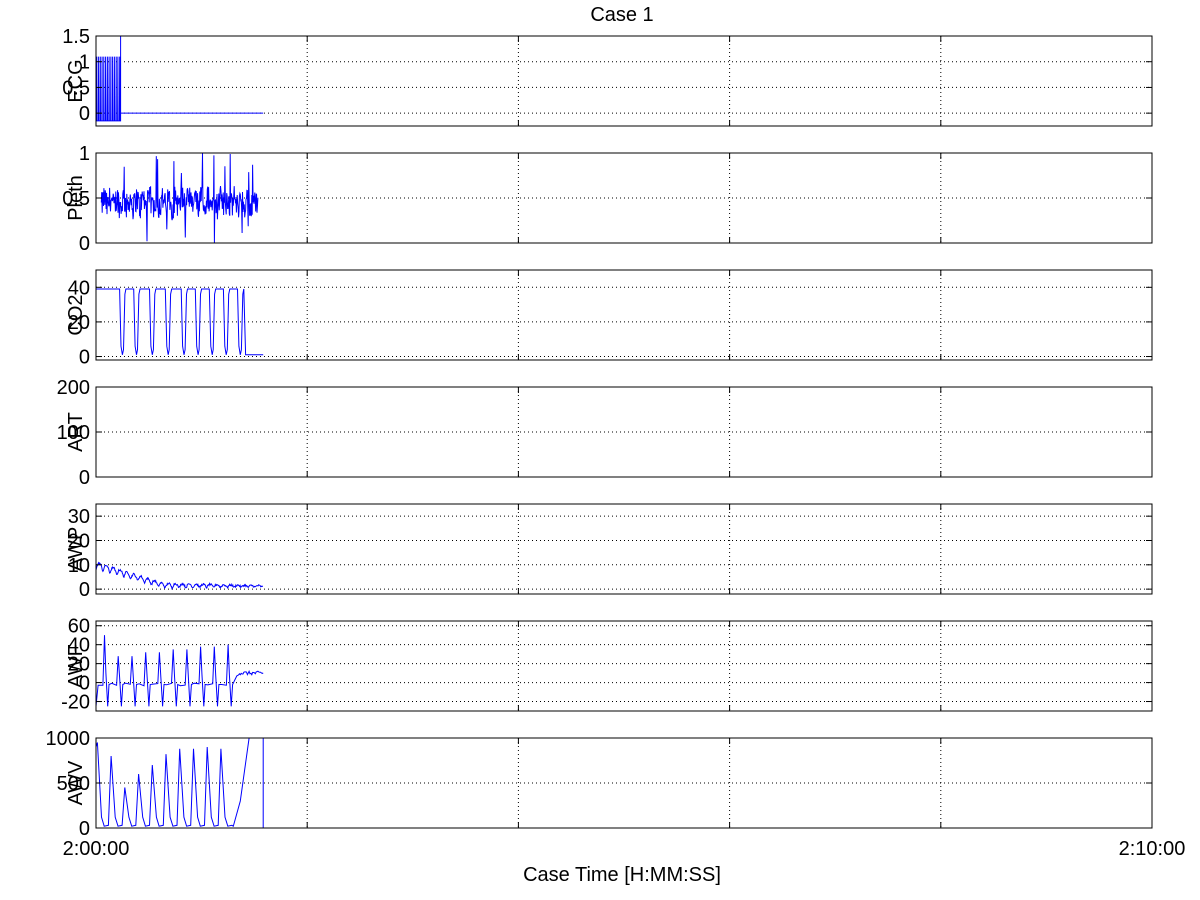  I want to click on x-start-tick-label: 2:00:00, so click(96, 849).